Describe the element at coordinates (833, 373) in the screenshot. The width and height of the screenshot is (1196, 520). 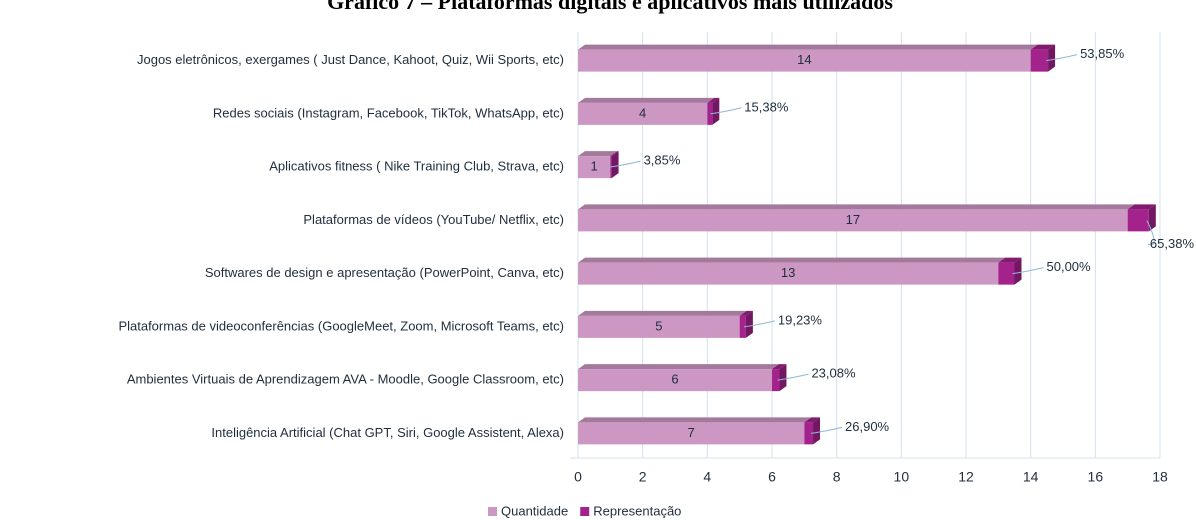
I see `value-label: 23,08%` at that location.